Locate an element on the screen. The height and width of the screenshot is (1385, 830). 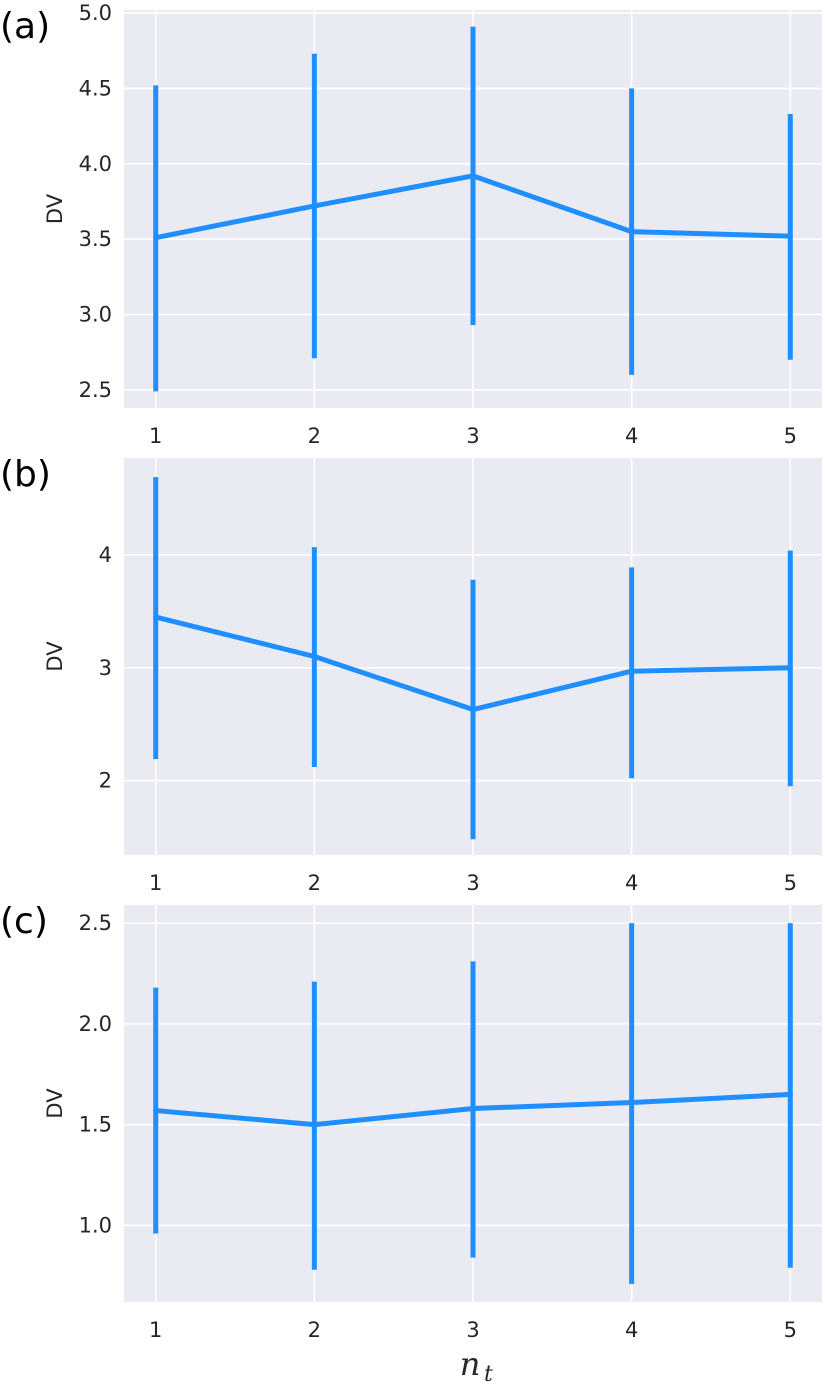
y-tick-label: 2.0 is located at coordinates (95, 1024).